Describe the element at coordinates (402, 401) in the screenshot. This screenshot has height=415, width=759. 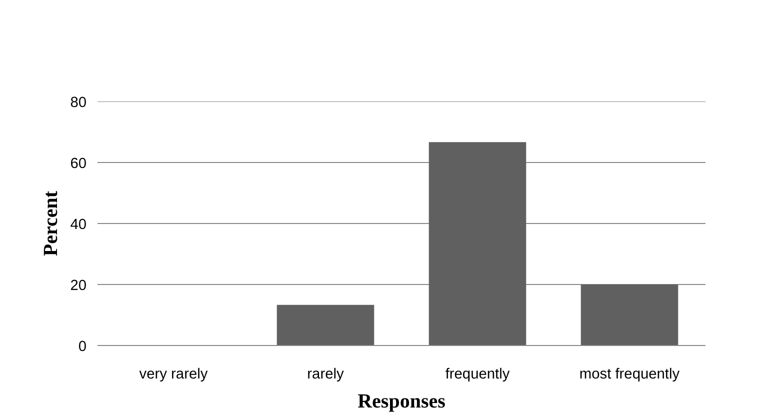
I see `x-axis-title: Responses` at that location.